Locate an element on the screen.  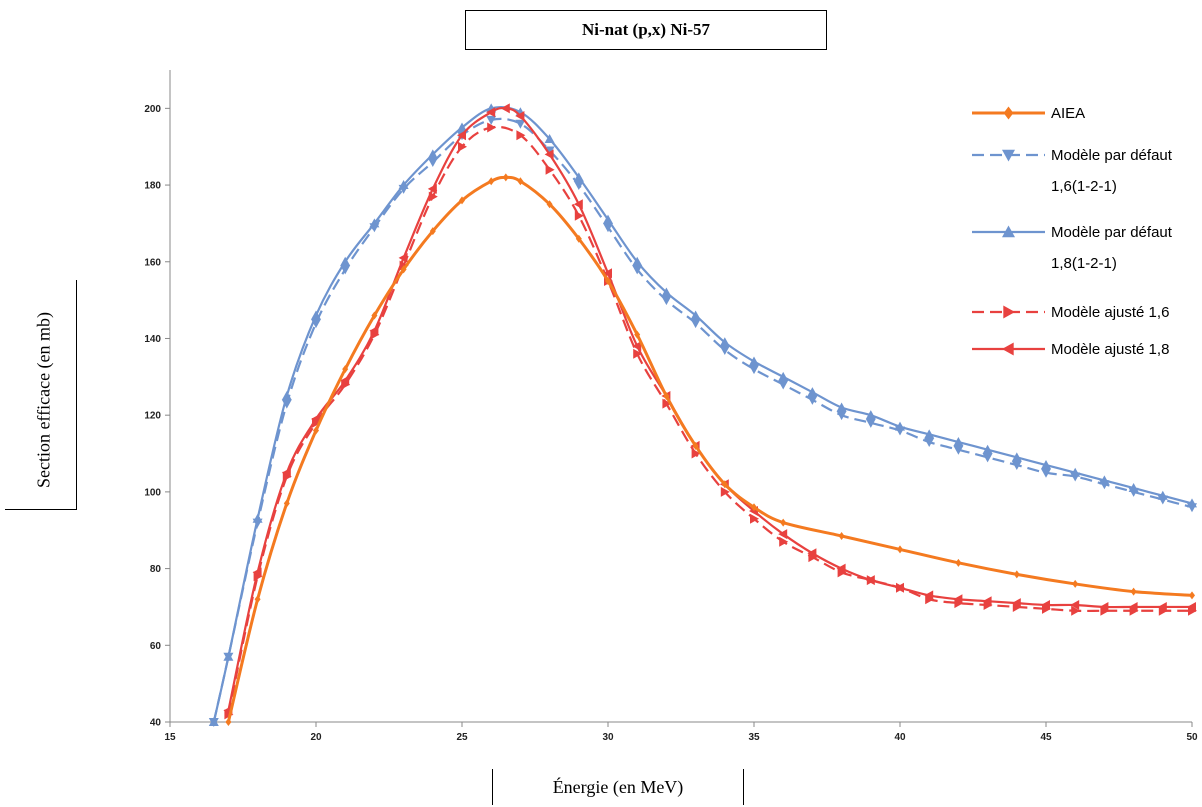
x-tick-label: 50 is located at coordinates (1192, 737).